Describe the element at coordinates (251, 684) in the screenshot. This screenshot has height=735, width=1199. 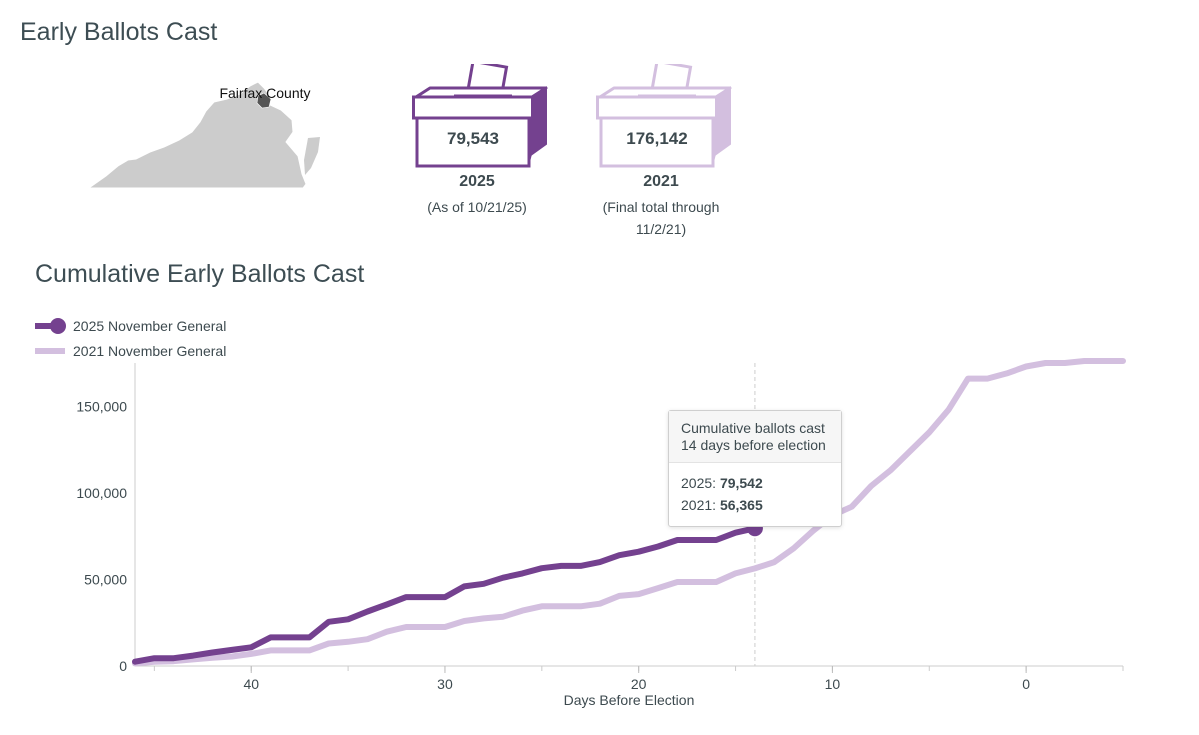
I see `x-tick-label: 40` at that location.